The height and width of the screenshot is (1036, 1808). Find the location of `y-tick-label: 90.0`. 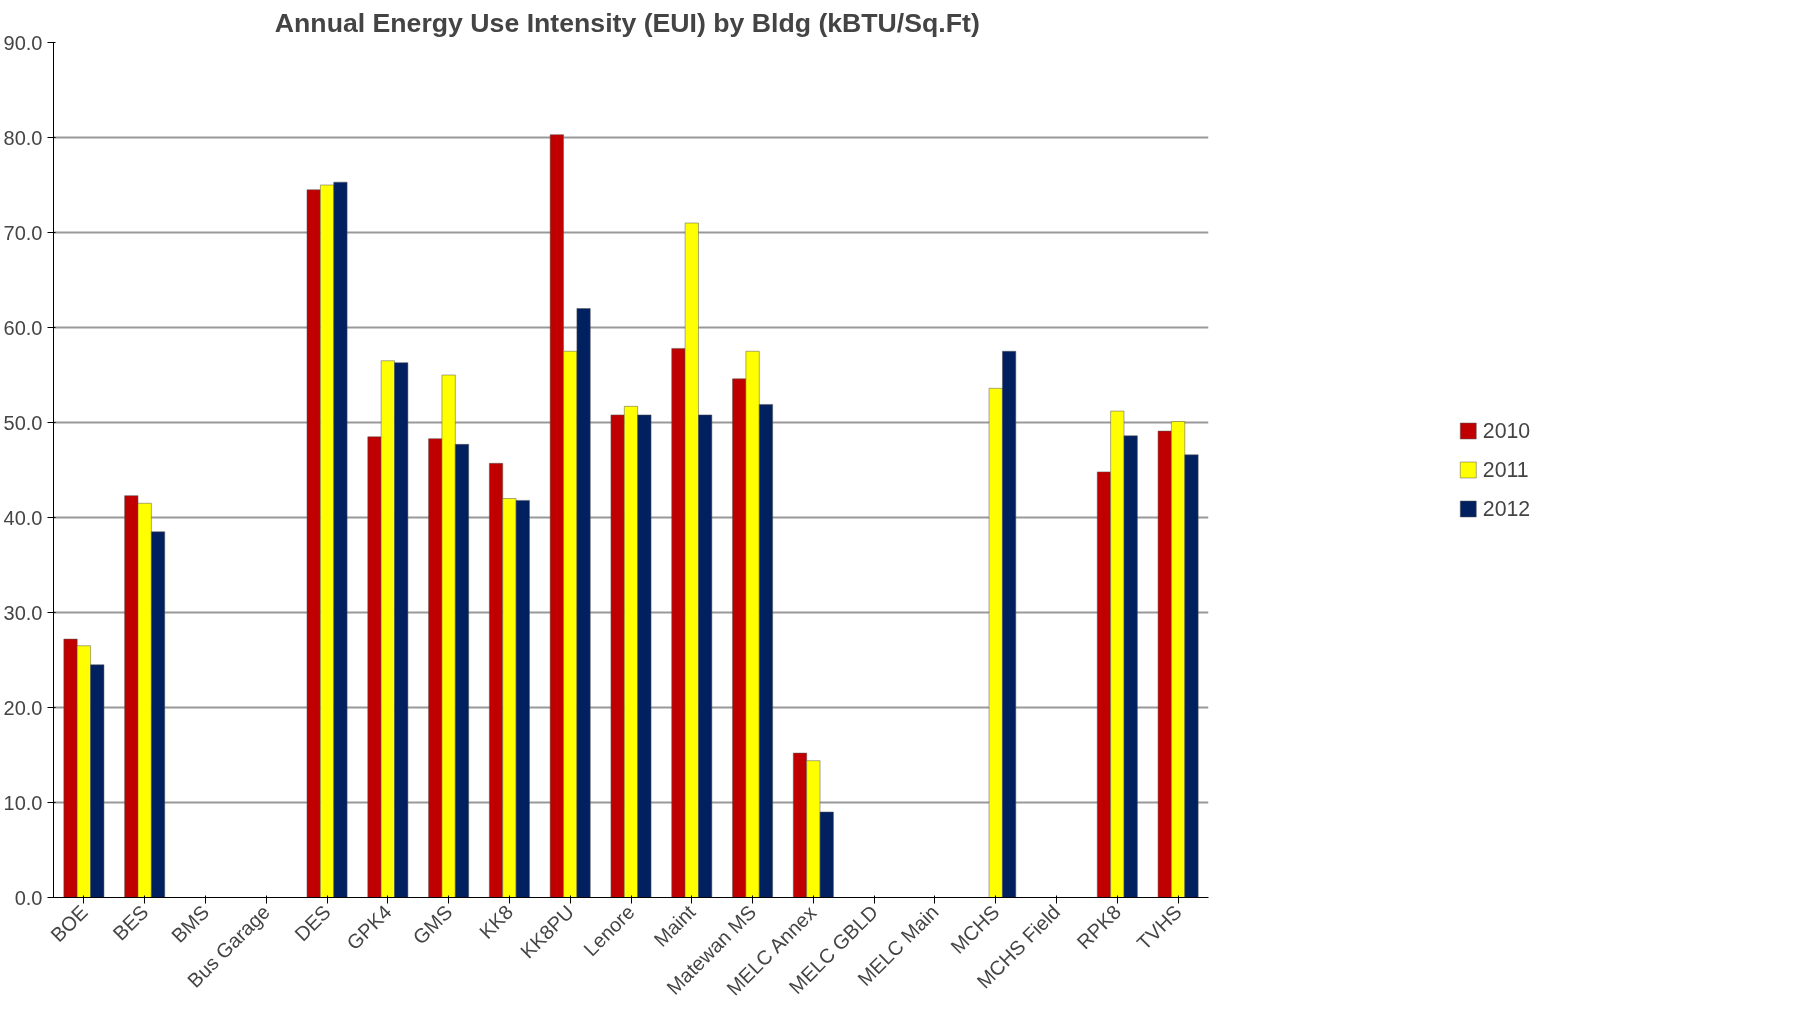

y-tick-label: 90.0 is located at coordinates (23, 42).